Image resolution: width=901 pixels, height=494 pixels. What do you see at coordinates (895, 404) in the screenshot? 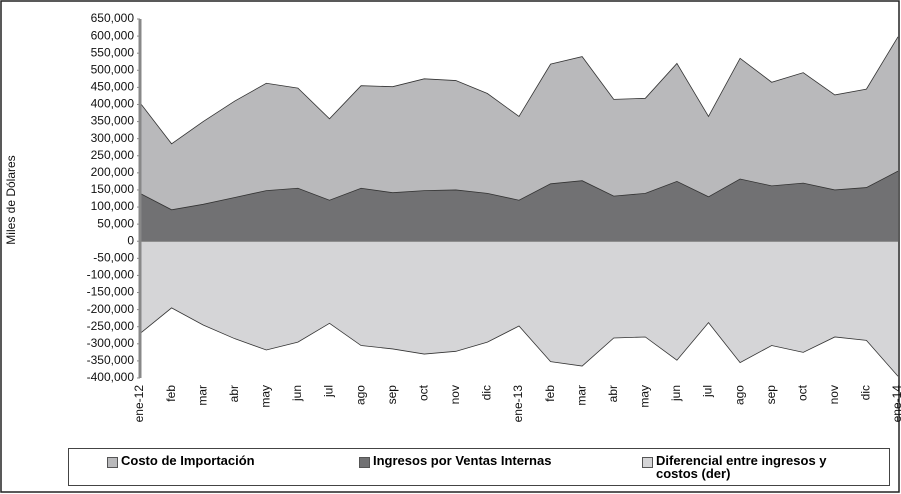
I see `x-tick-label: ene-14` at bounding box center [895, 404].